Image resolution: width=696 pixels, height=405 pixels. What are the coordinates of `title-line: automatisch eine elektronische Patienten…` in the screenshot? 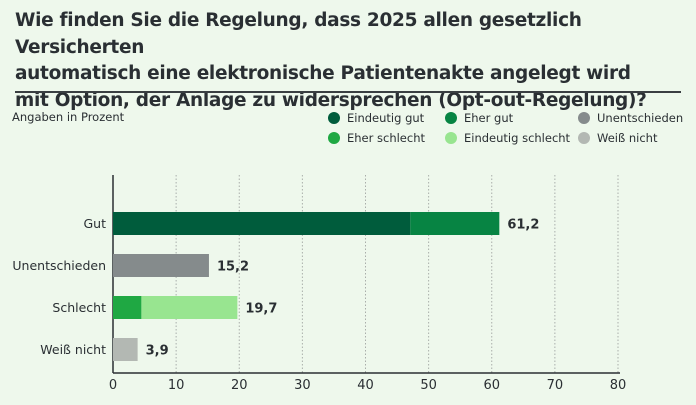 It's located at (323, 73).